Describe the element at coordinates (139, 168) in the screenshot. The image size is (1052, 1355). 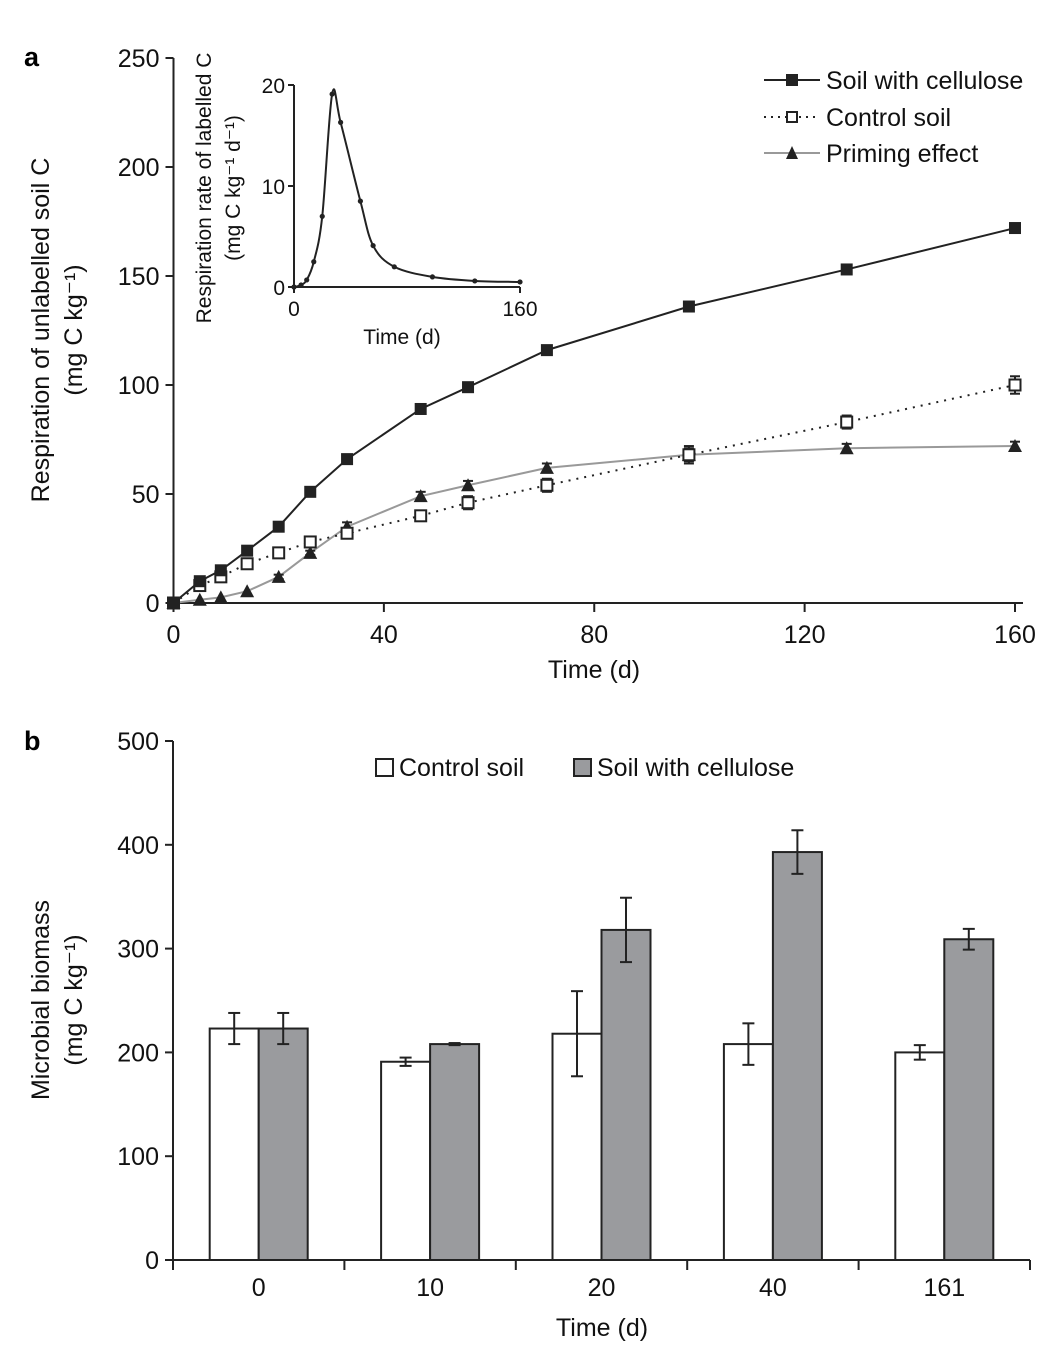
I see `panel-a-y-tick-label: 200` at that location.